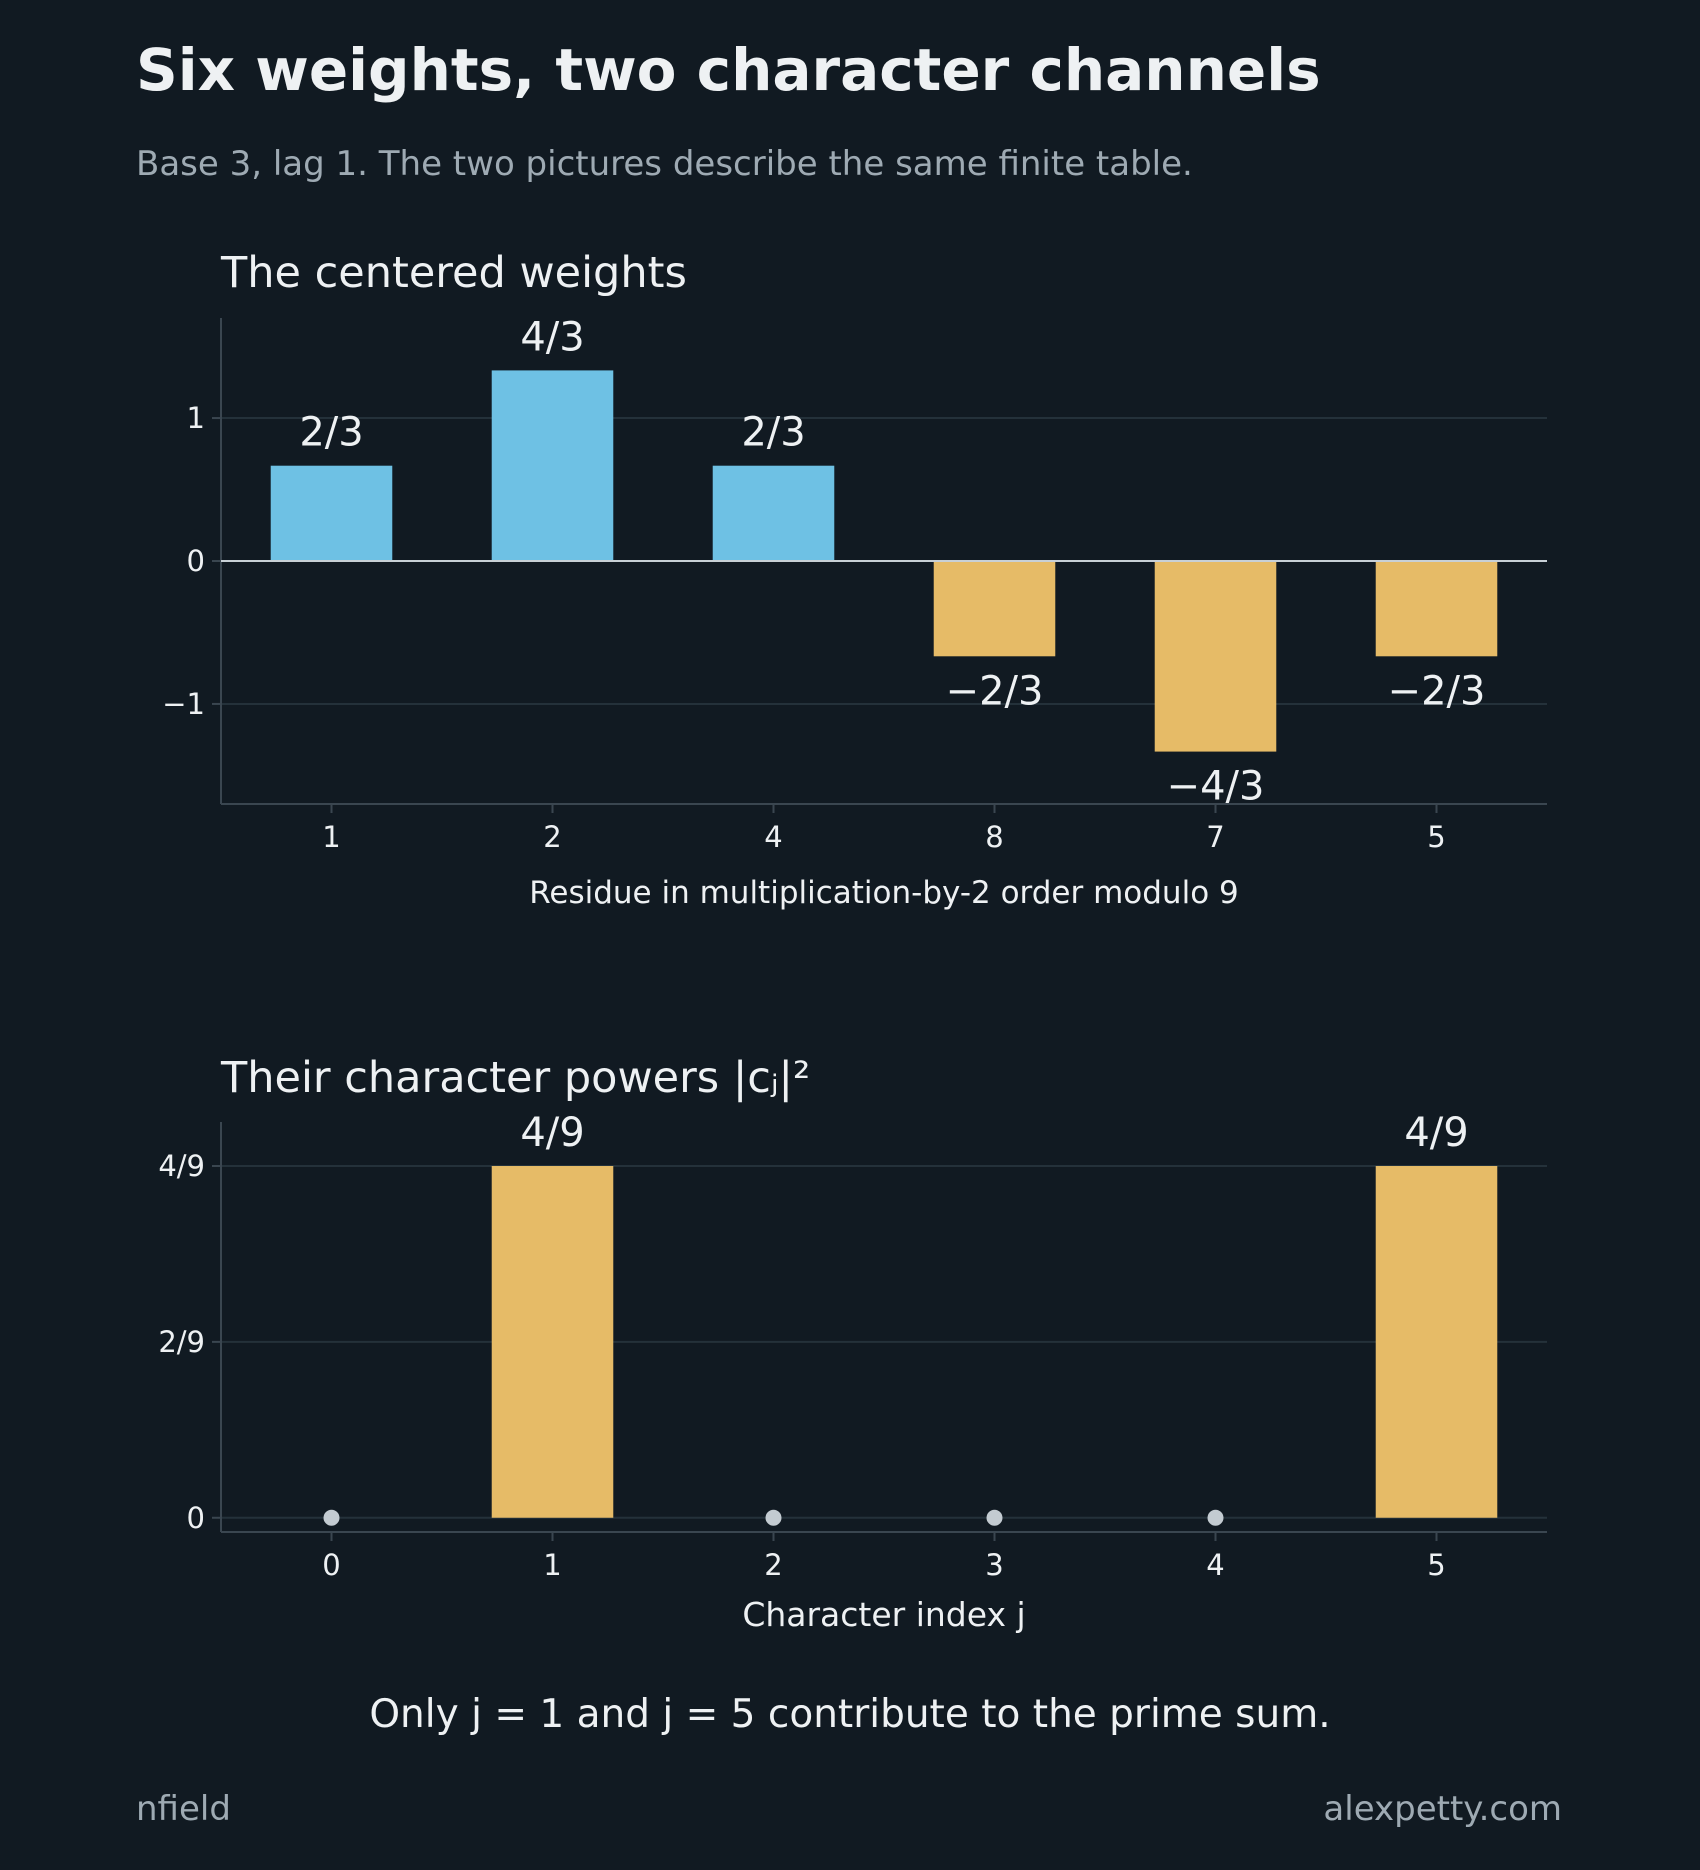 The image size is (1700, 1870). I want to click on chart2-title: Their character powers |cⱼ|², so click(516, 1078).